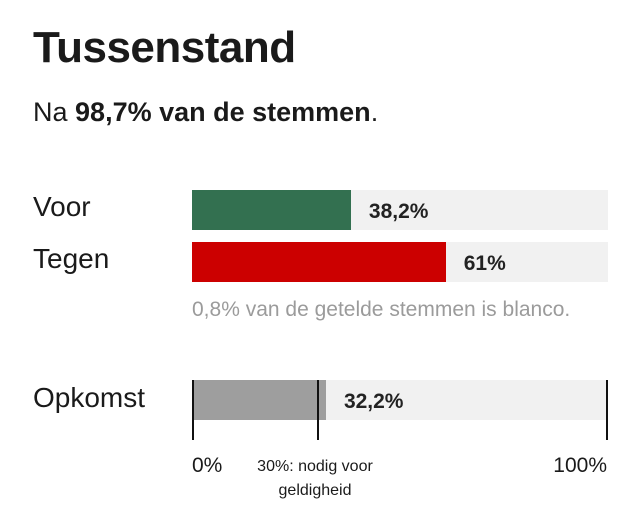 The image size is (640, 531). I want to click on row-label-tegen: Tegen, so click(71, 258).